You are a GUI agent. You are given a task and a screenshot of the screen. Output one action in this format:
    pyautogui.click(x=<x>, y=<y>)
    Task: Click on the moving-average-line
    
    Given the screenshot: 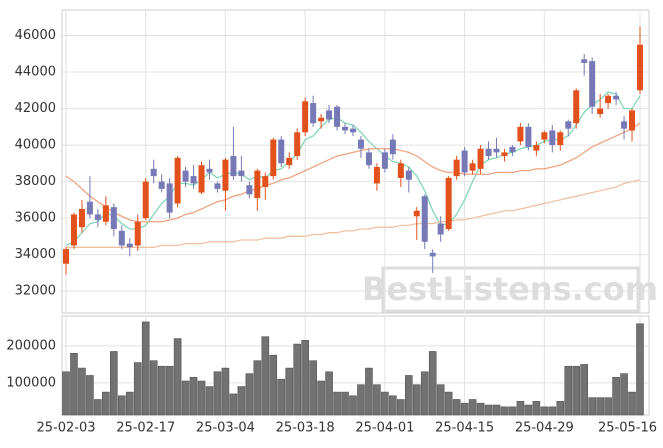 What is the action you would take?
    pyautogui.click(x=353, y=213)
    